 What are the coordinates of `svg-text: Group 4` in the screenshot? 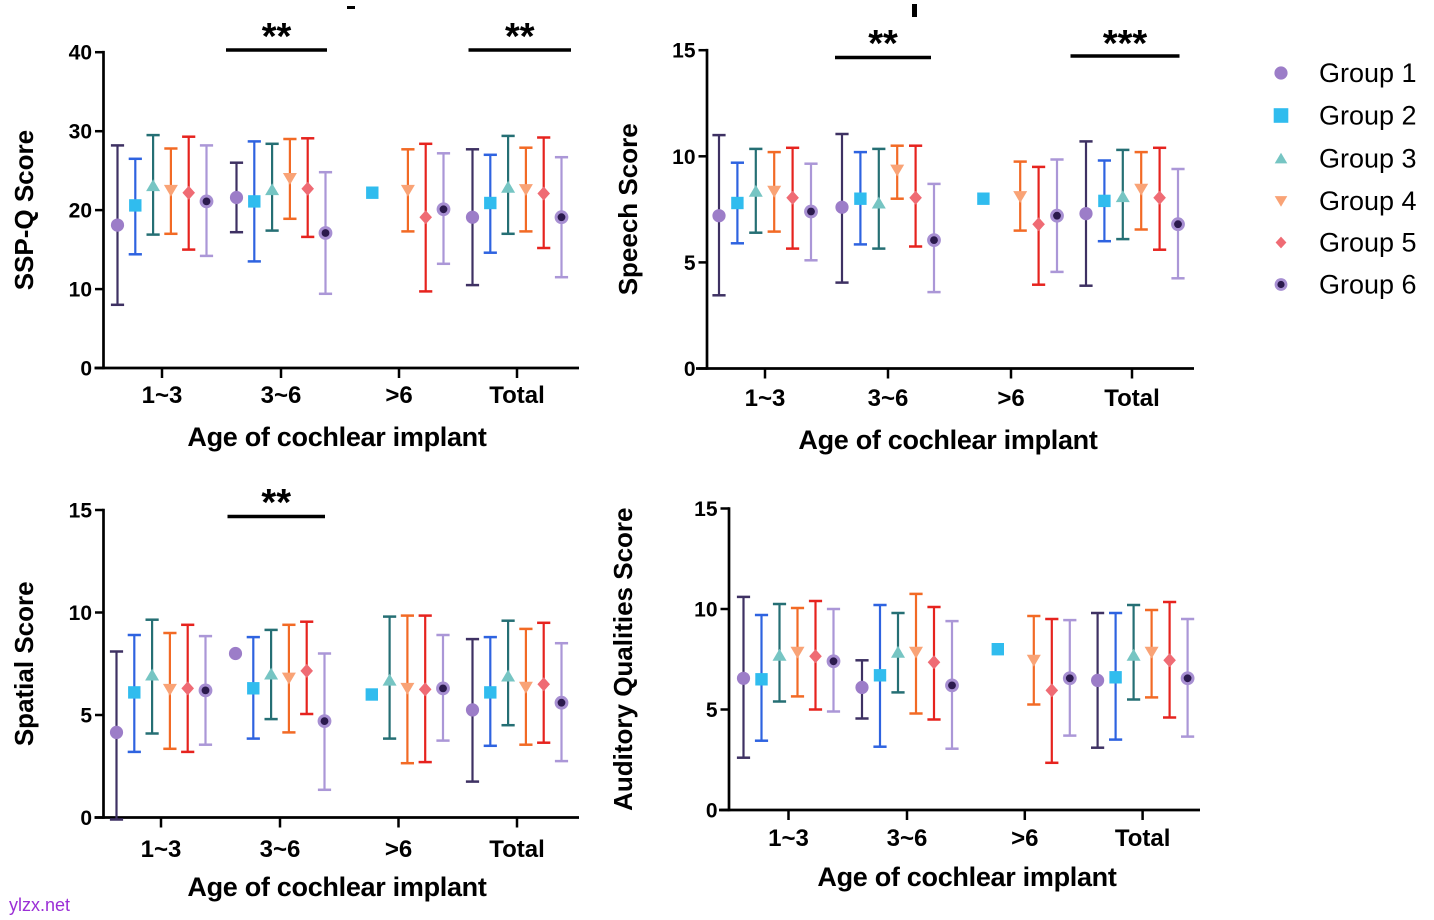 It's located at (1368, 201).